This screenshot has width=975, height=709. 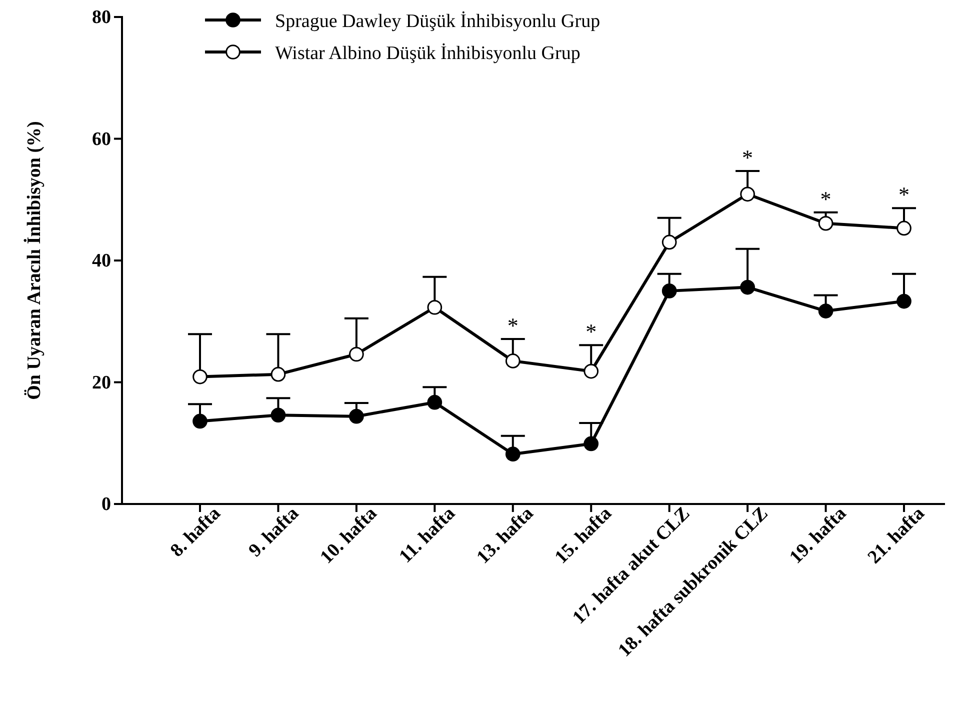 What do you see at coordinates (101, 139) in the screenshot?
I see `y-tick-label: 60` at bounding box center [101, 139].